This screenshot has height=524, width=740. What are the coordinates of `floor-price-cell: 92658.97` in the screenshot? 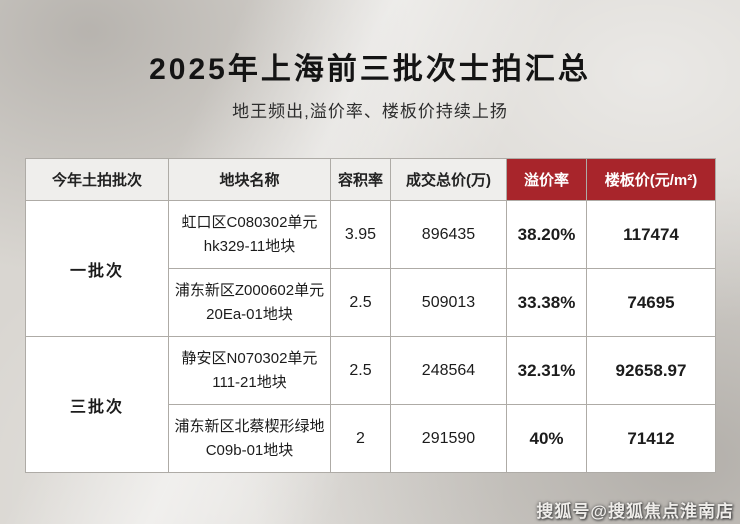 It's located at (651, 370).